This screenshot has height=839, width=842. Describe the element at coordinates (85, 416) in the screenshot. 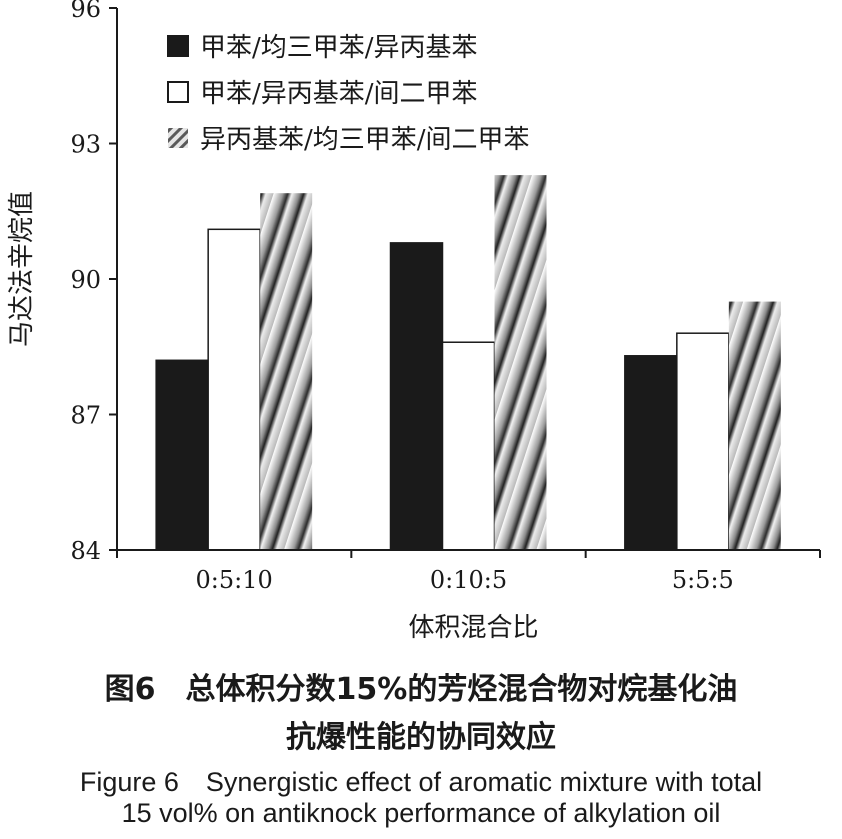

I see `y-tick-label: 87` at that location.